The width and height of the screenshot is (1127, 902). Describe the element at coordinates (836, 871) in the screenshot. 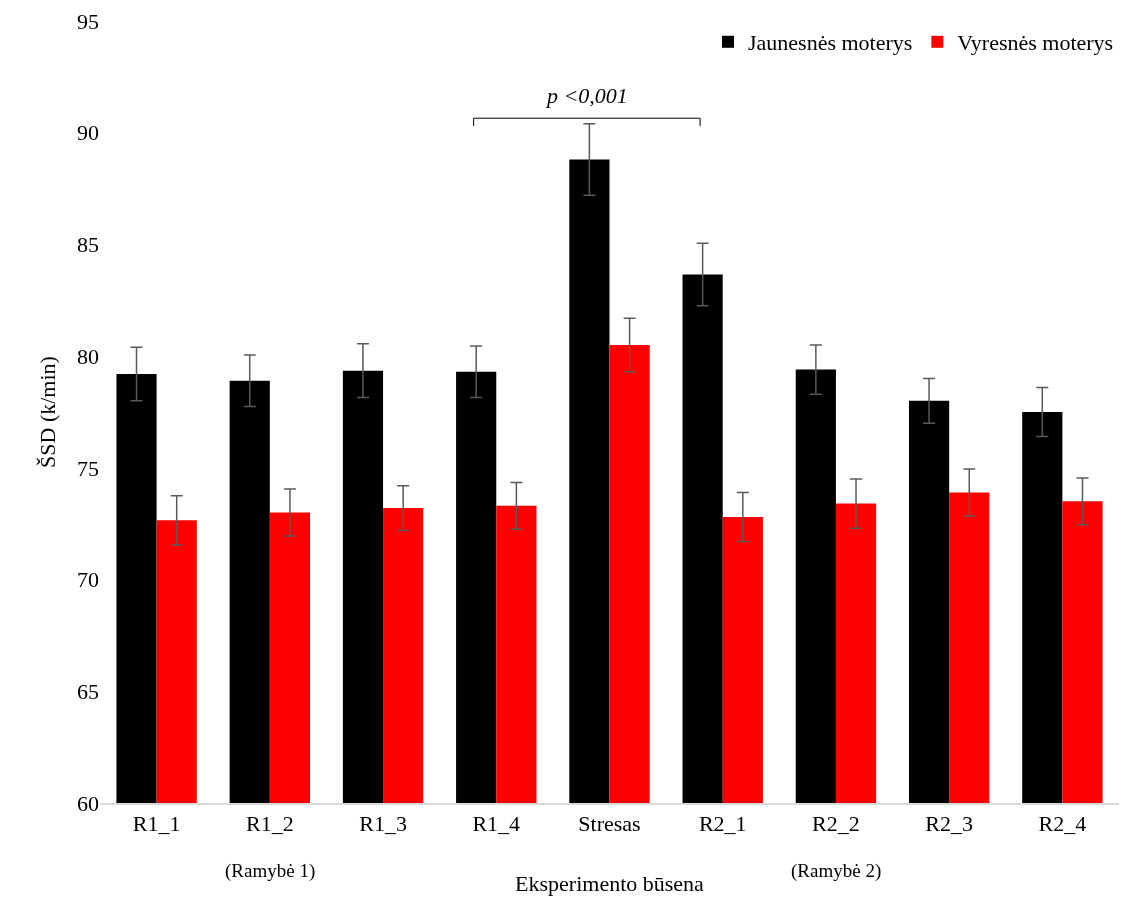

I see `annotation: (Ramybė 2)` at that location.